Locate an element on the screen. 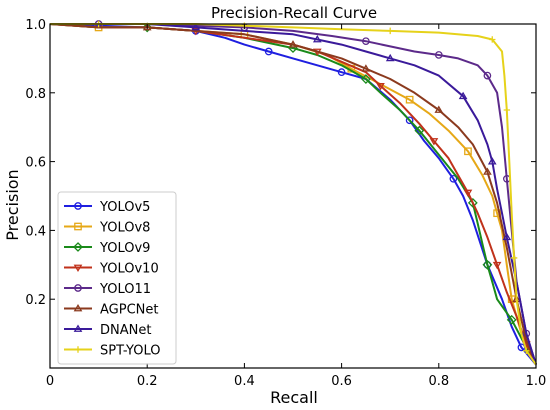 The width and height of the screenshot is (550, 410). legend-item: YOLOv8 is located at coordinates (107, 228).